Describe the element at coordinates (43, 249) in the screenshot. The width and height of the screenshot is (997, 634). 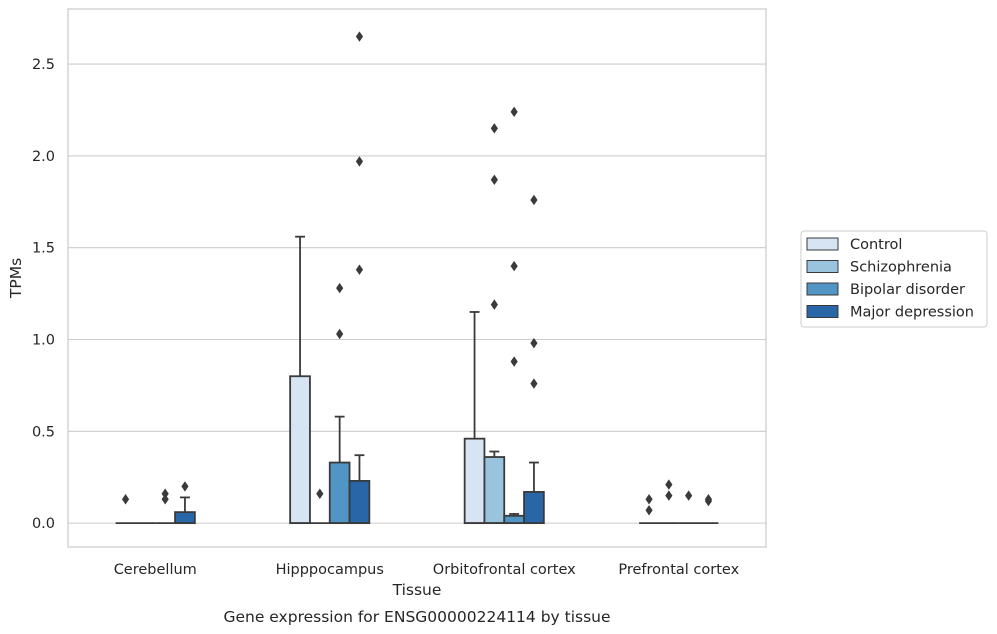
I see `y-tick-label: 1.5` at that location.